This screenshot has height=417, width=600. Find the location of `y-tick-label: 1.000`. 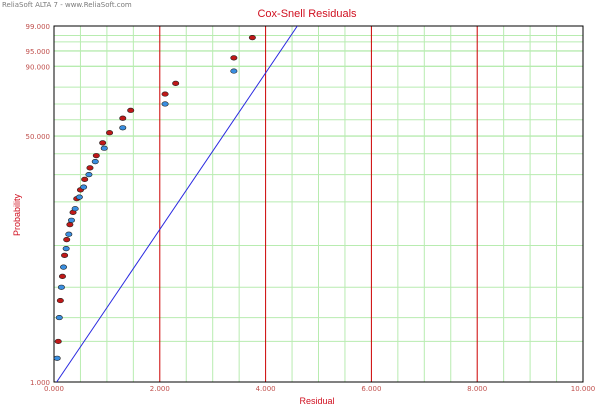

y-tick-label: 1.000 is located at coordinates (40, 383).